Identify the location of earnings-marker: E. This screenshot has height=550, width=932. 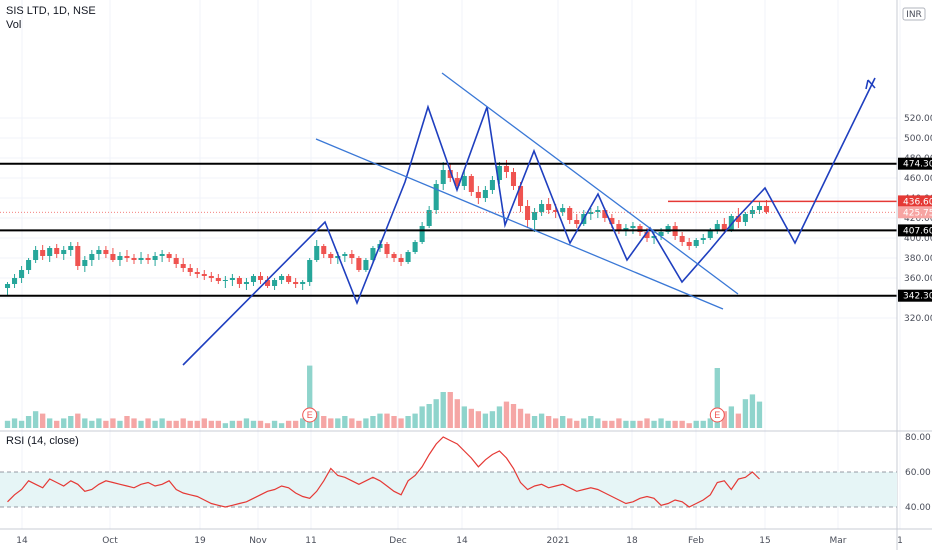
(310, 415).